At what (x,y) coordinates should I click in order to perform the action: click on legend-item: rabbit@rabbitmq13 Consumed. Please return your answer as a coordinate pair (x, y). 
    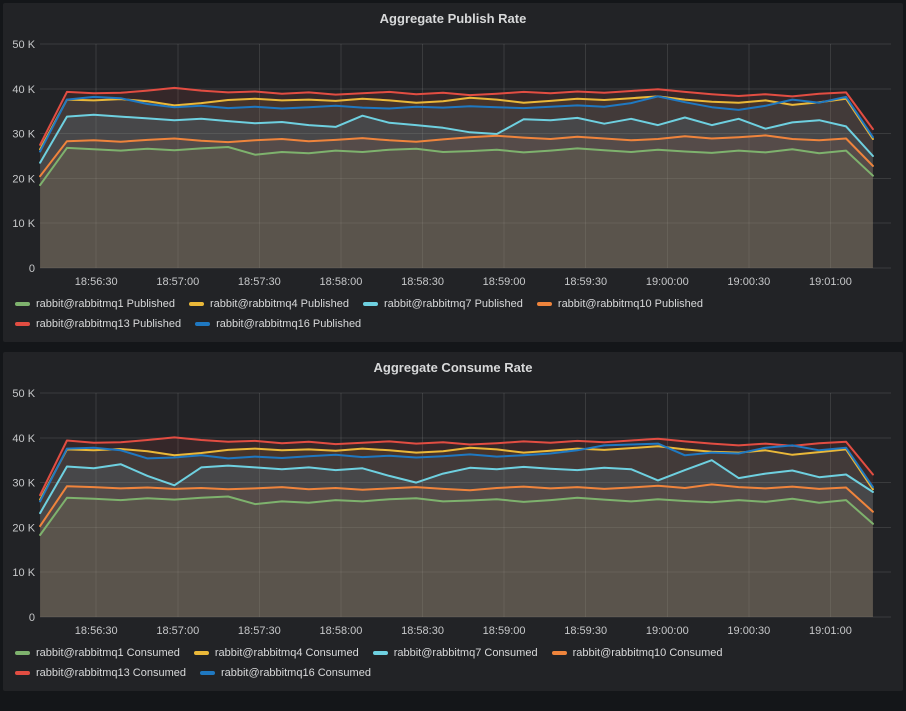
    Looking at the image, I should click on (100, 673).